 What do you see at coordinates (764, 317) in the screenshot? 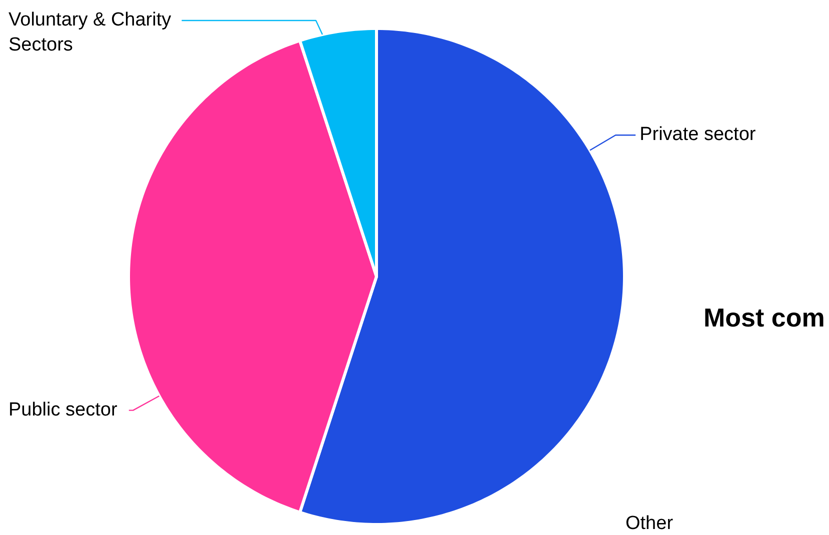
I see `text: Most com` at bounding box center [764, 317].